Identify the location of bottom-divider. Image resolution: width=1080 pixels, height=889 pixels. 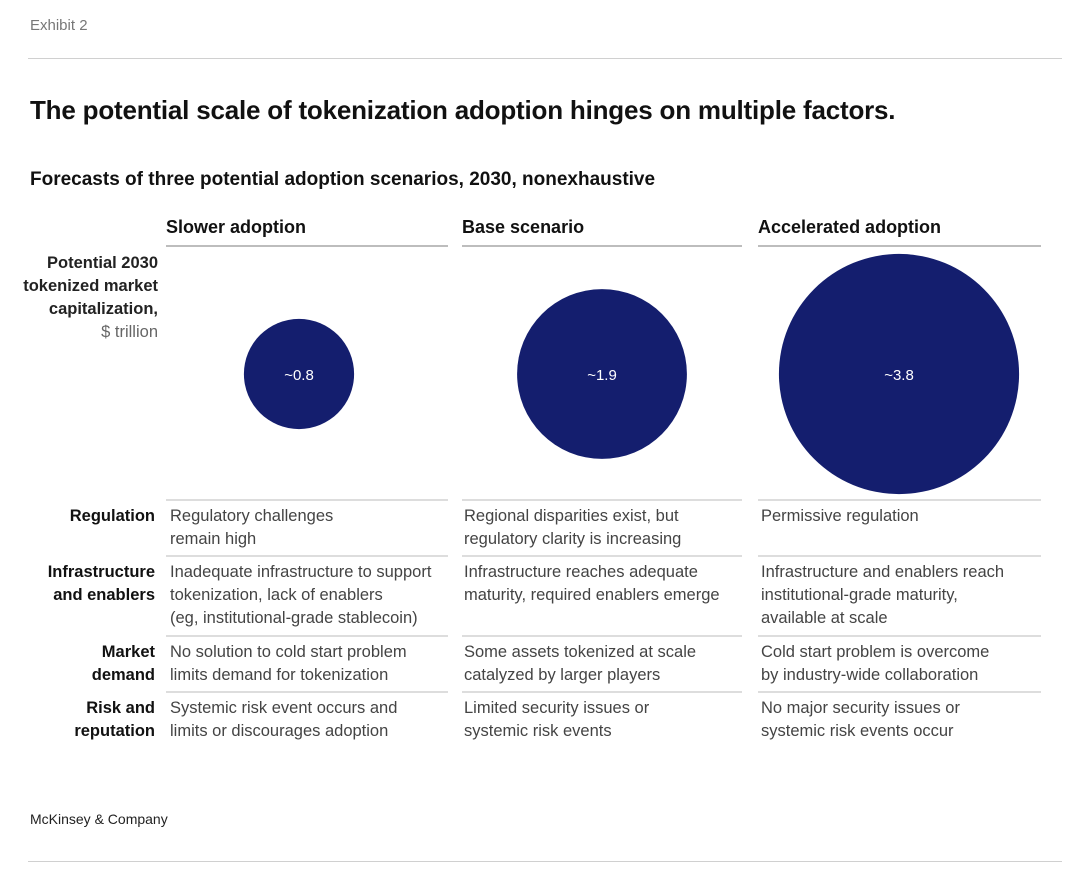
(545, 861).